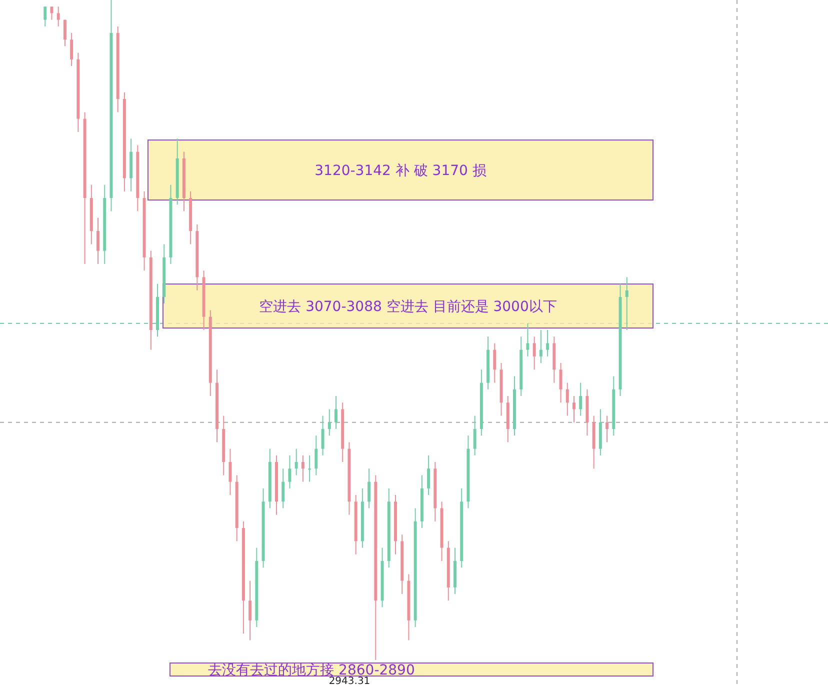  I want to click on annotation: 空进去 3070-3088 空进去 目前还是 3000以下, so click(408, 307).